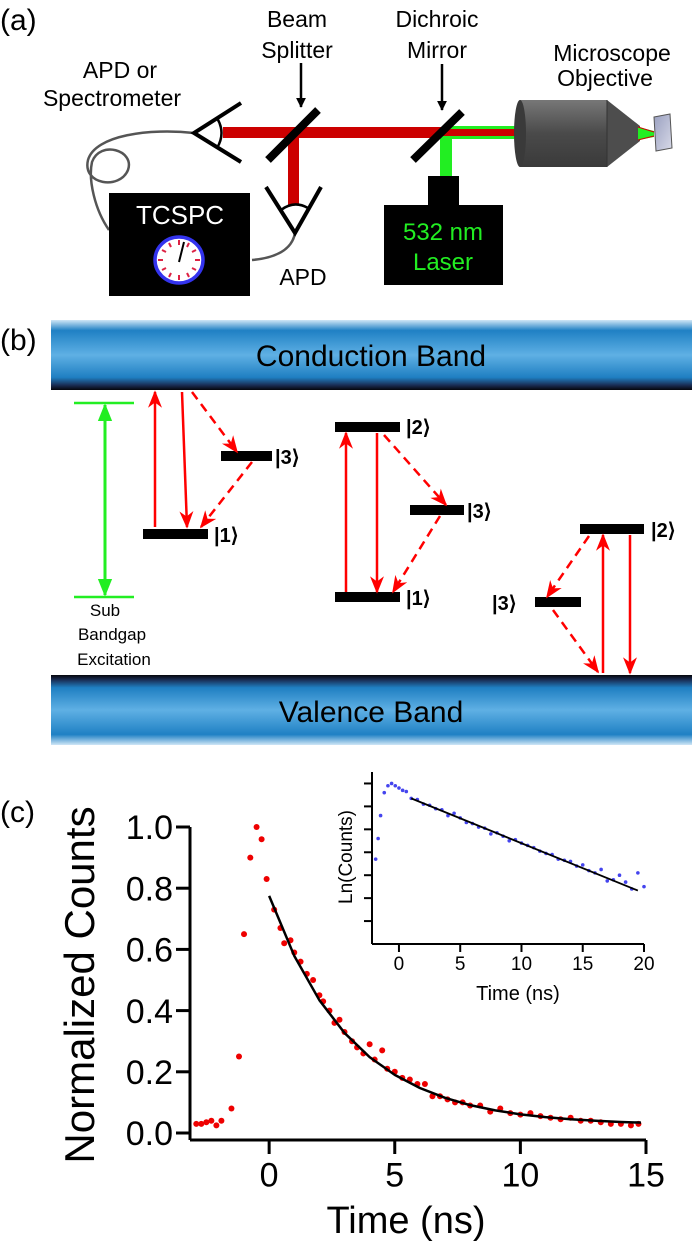 The height and width of the screenshot is (1243, 700). What do you see at coordinates (105, 610) in the screenshot?
I see `excitation-label-line1: Sub` at bounding box center [105, 610].